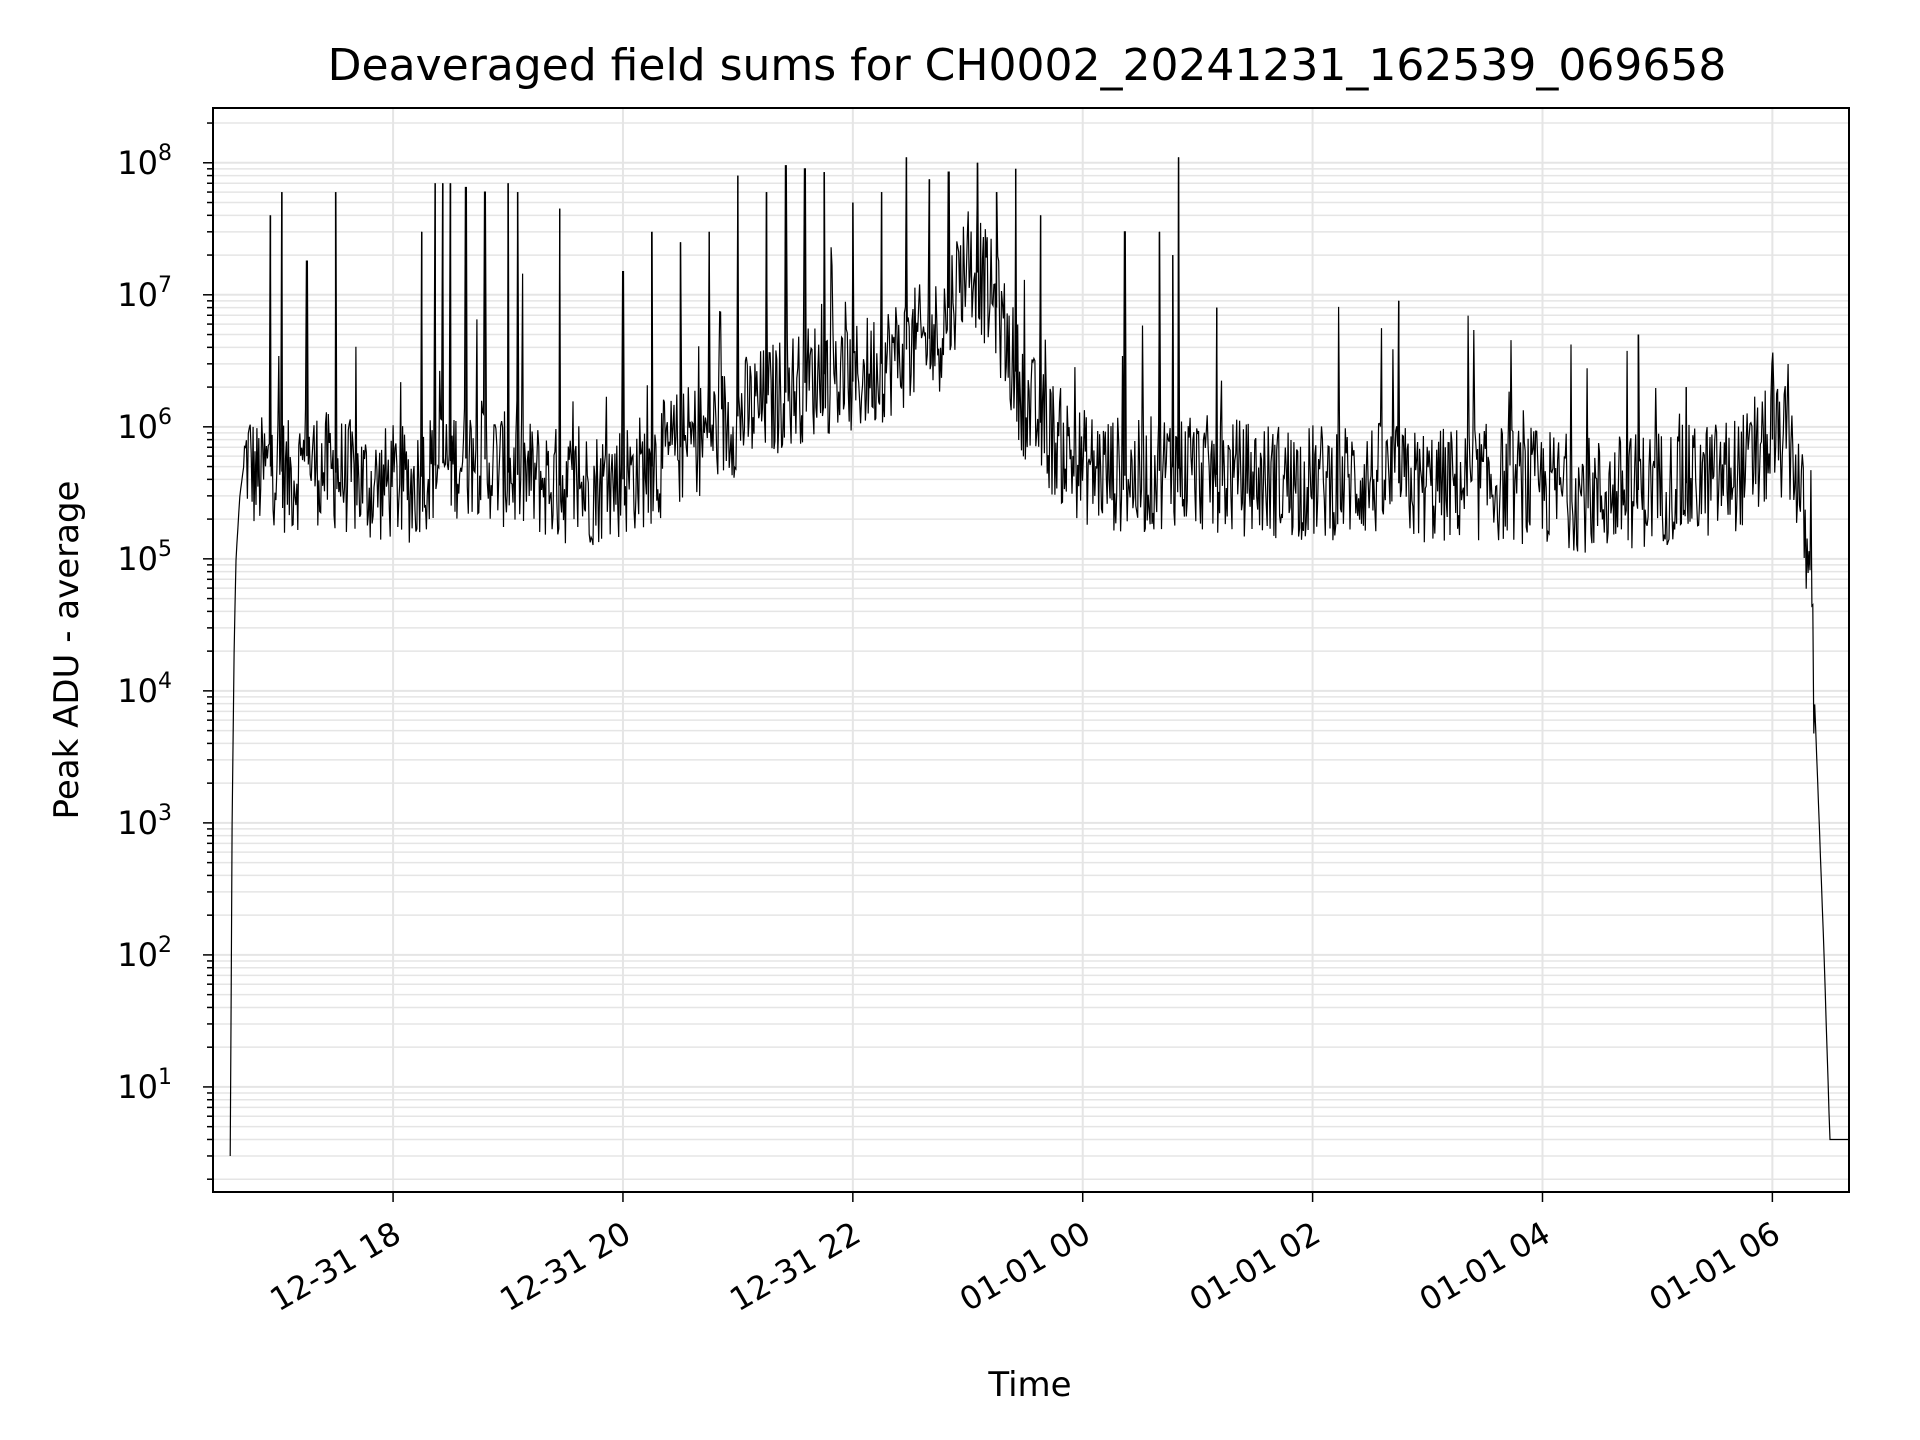  I want to click on y-tick-exponent: 5, so click(165, 549).